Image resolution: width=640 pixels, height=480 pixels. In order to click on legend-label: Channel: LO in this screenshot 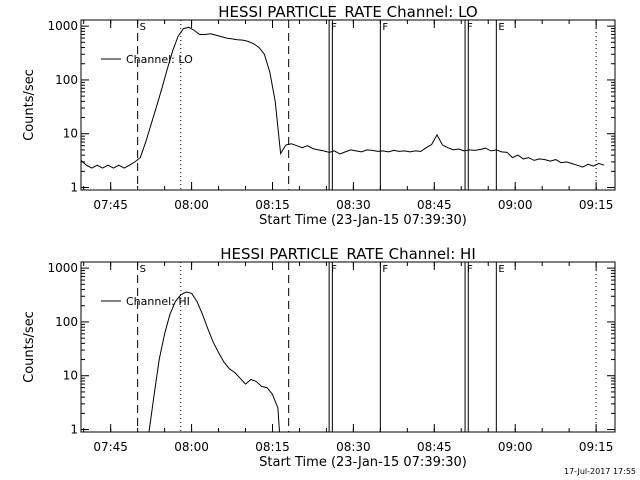, I will do `click(159, 59)`.